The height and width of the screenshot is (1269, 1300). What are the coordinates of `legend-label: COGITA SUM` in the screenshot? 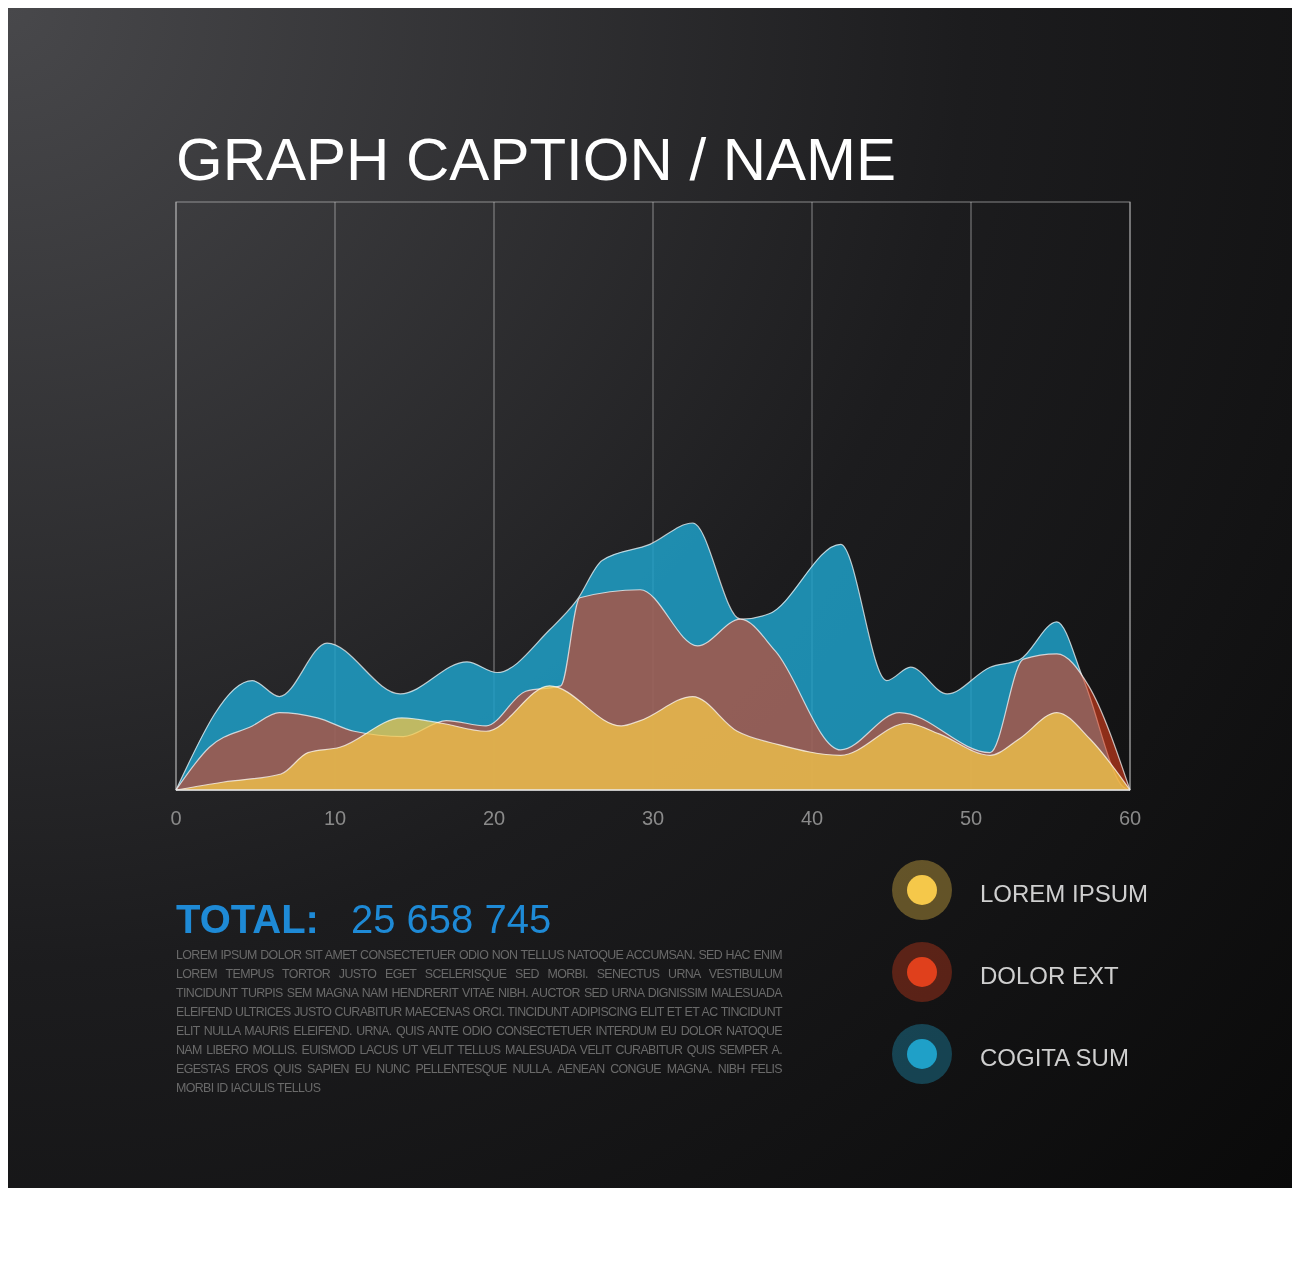 It's located at (1054, 1057).